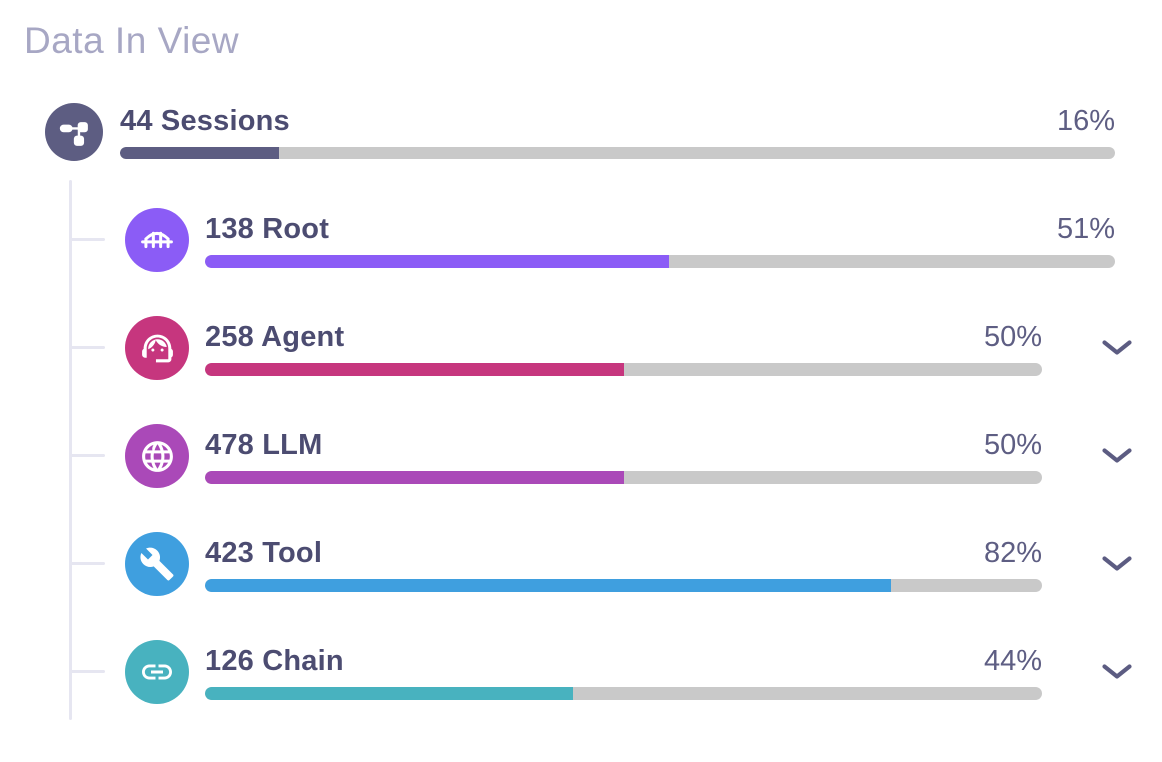 The width and height of the screenshot is (1162, 762). I want to click on row-label: 44 Sessions, so click(205, 121).